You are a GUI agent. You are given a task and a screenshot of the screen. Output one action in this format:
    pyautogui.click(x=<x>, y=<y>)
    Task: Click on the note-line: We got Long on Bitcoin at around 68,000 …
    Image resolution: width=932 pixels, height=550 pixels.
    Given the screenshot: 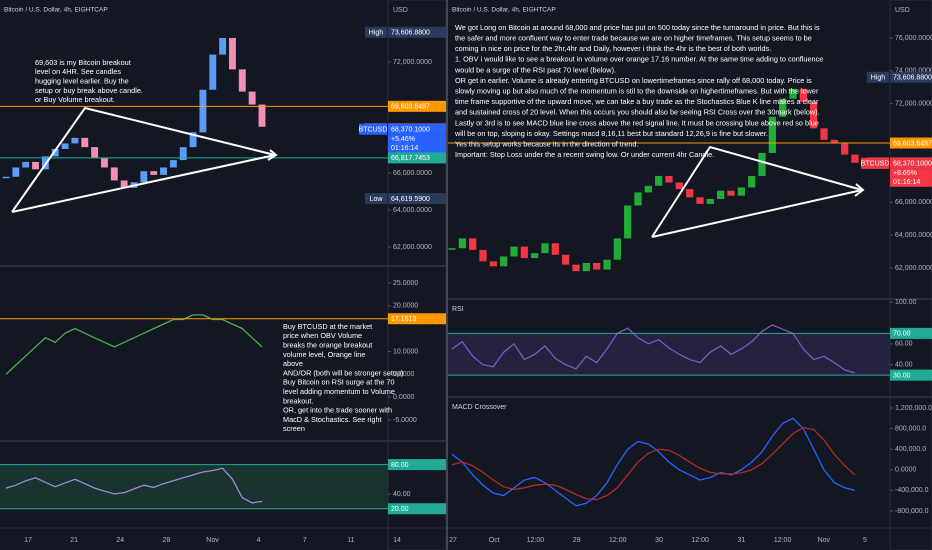 What is the action you would take?
    pyautogui.click(x=637, y=27)
    